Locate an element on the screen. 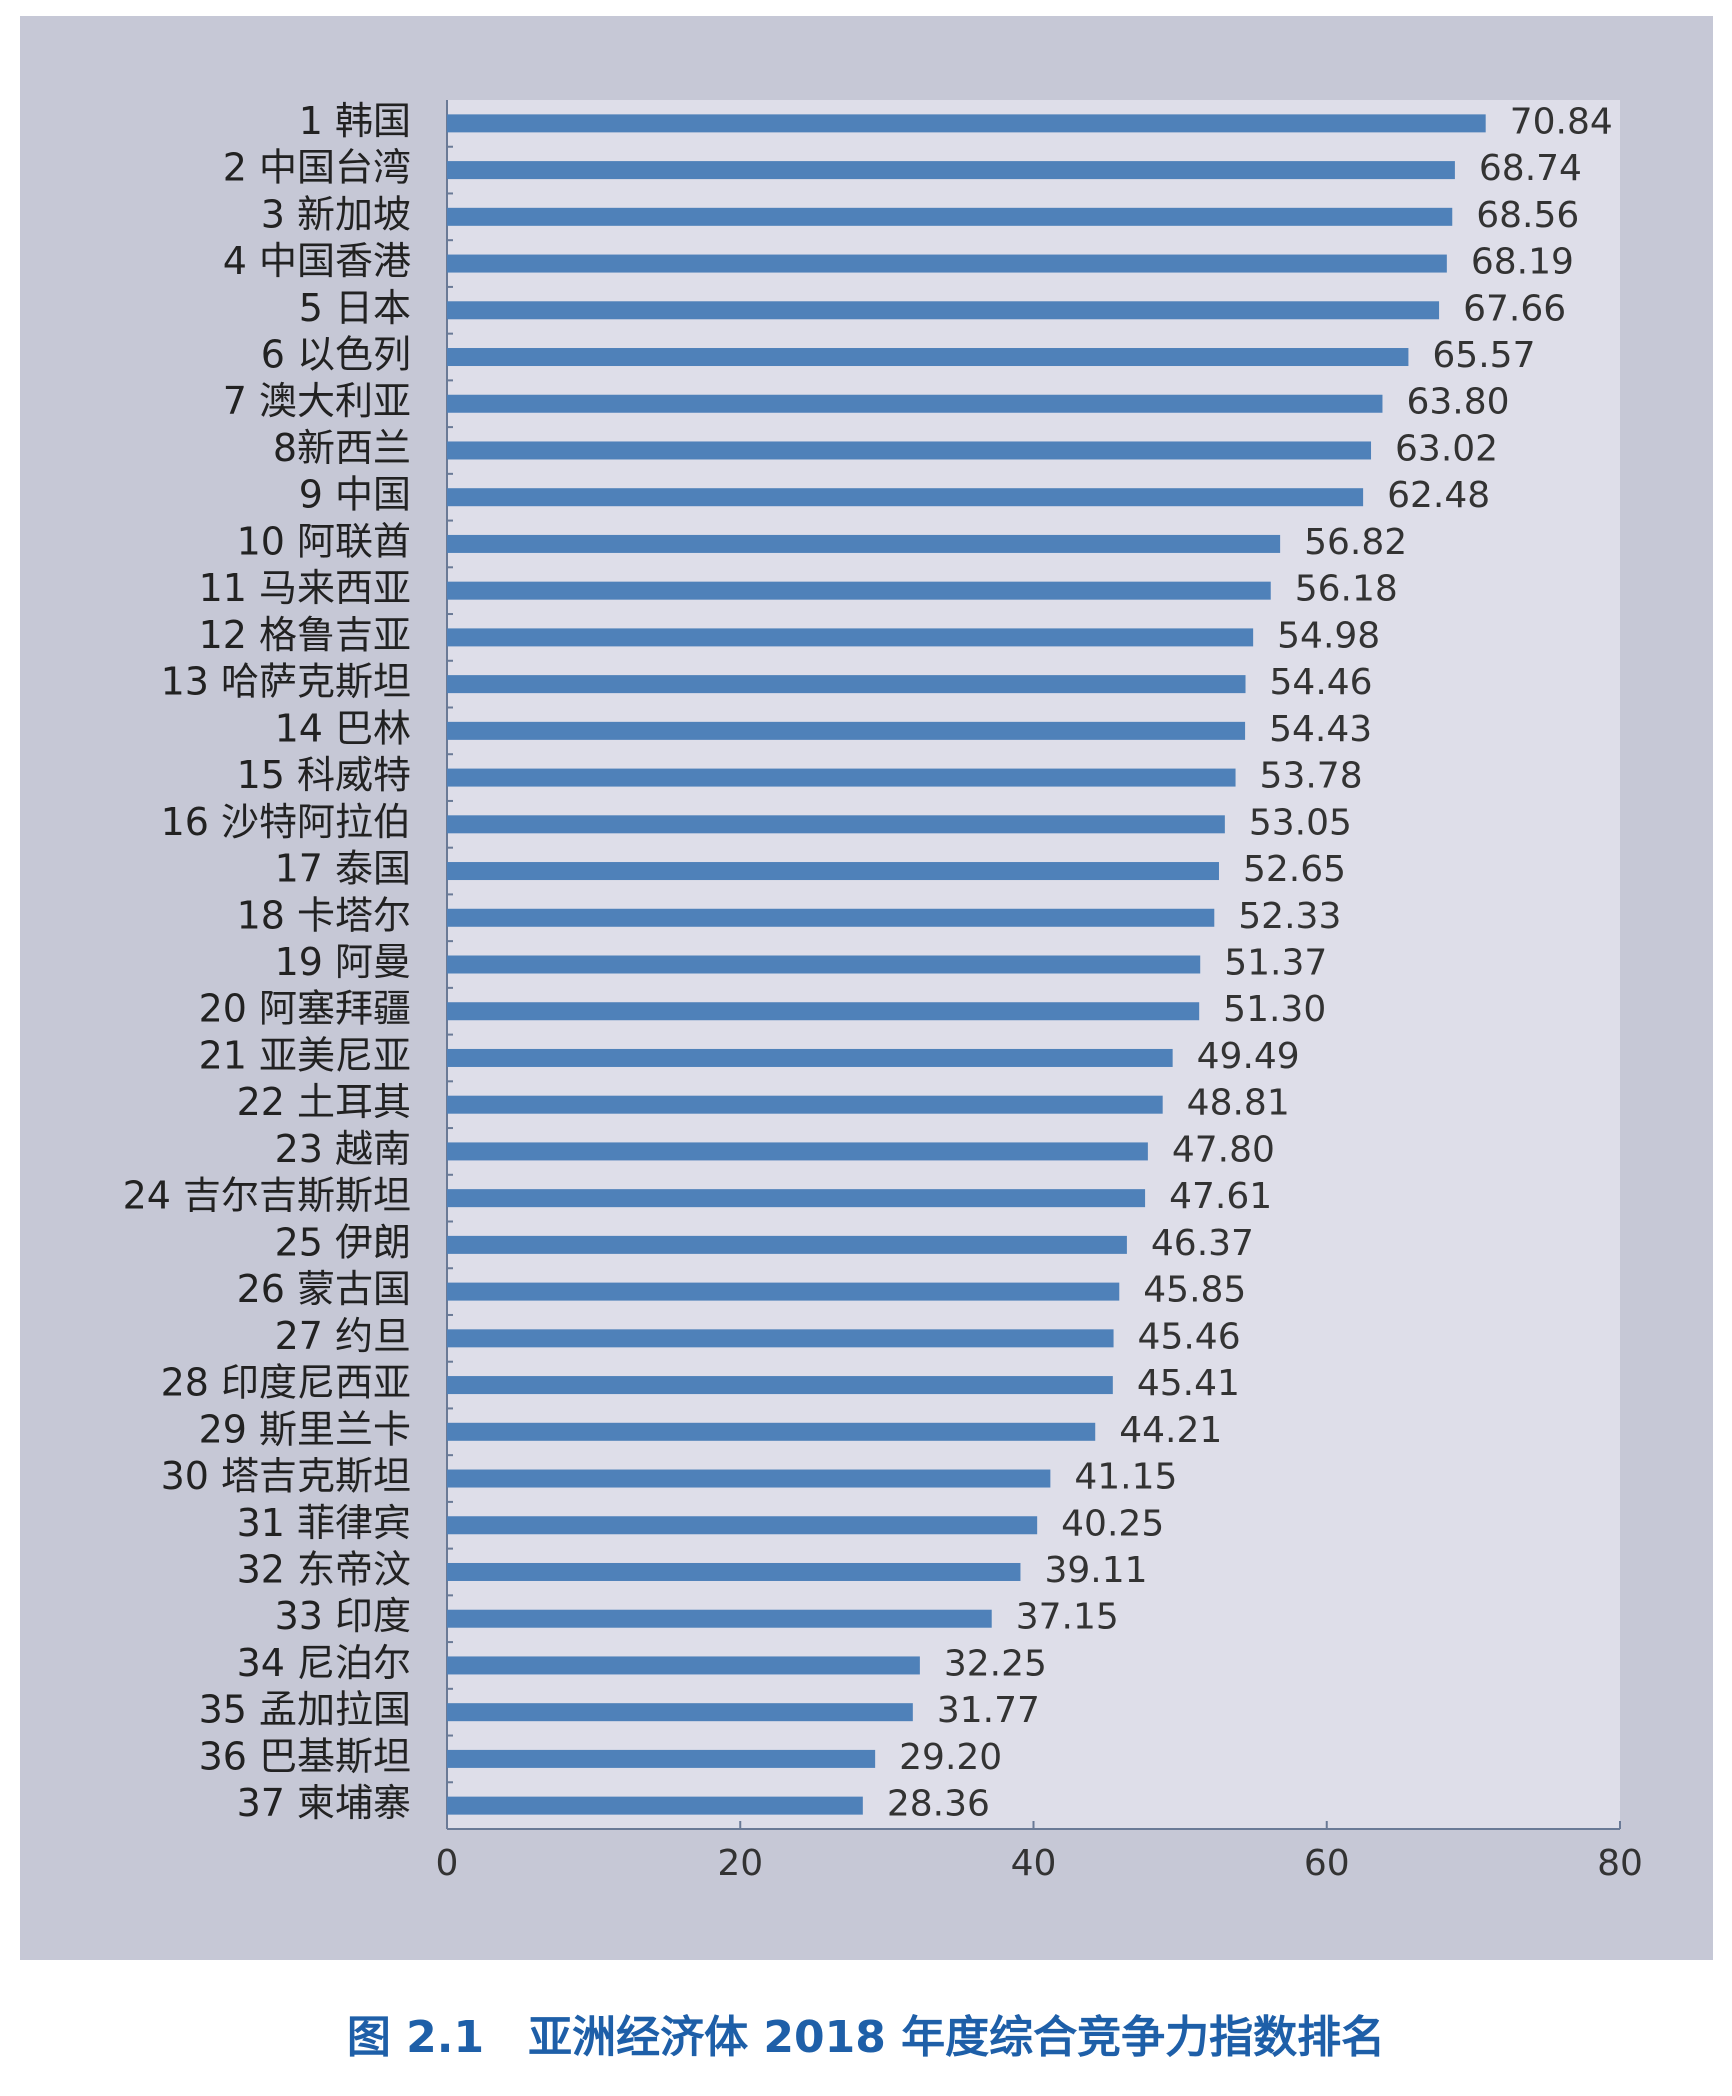 The height and width of the screenshot is (2096, 1732). value-label: 40.25 is located at coordinates (1112, 1523).